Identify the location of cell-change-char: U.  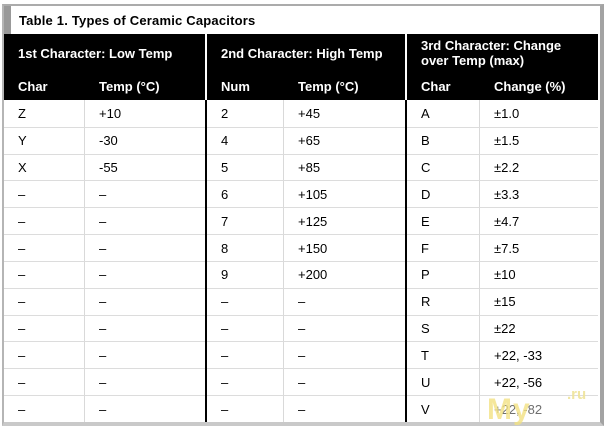
(443, 382).